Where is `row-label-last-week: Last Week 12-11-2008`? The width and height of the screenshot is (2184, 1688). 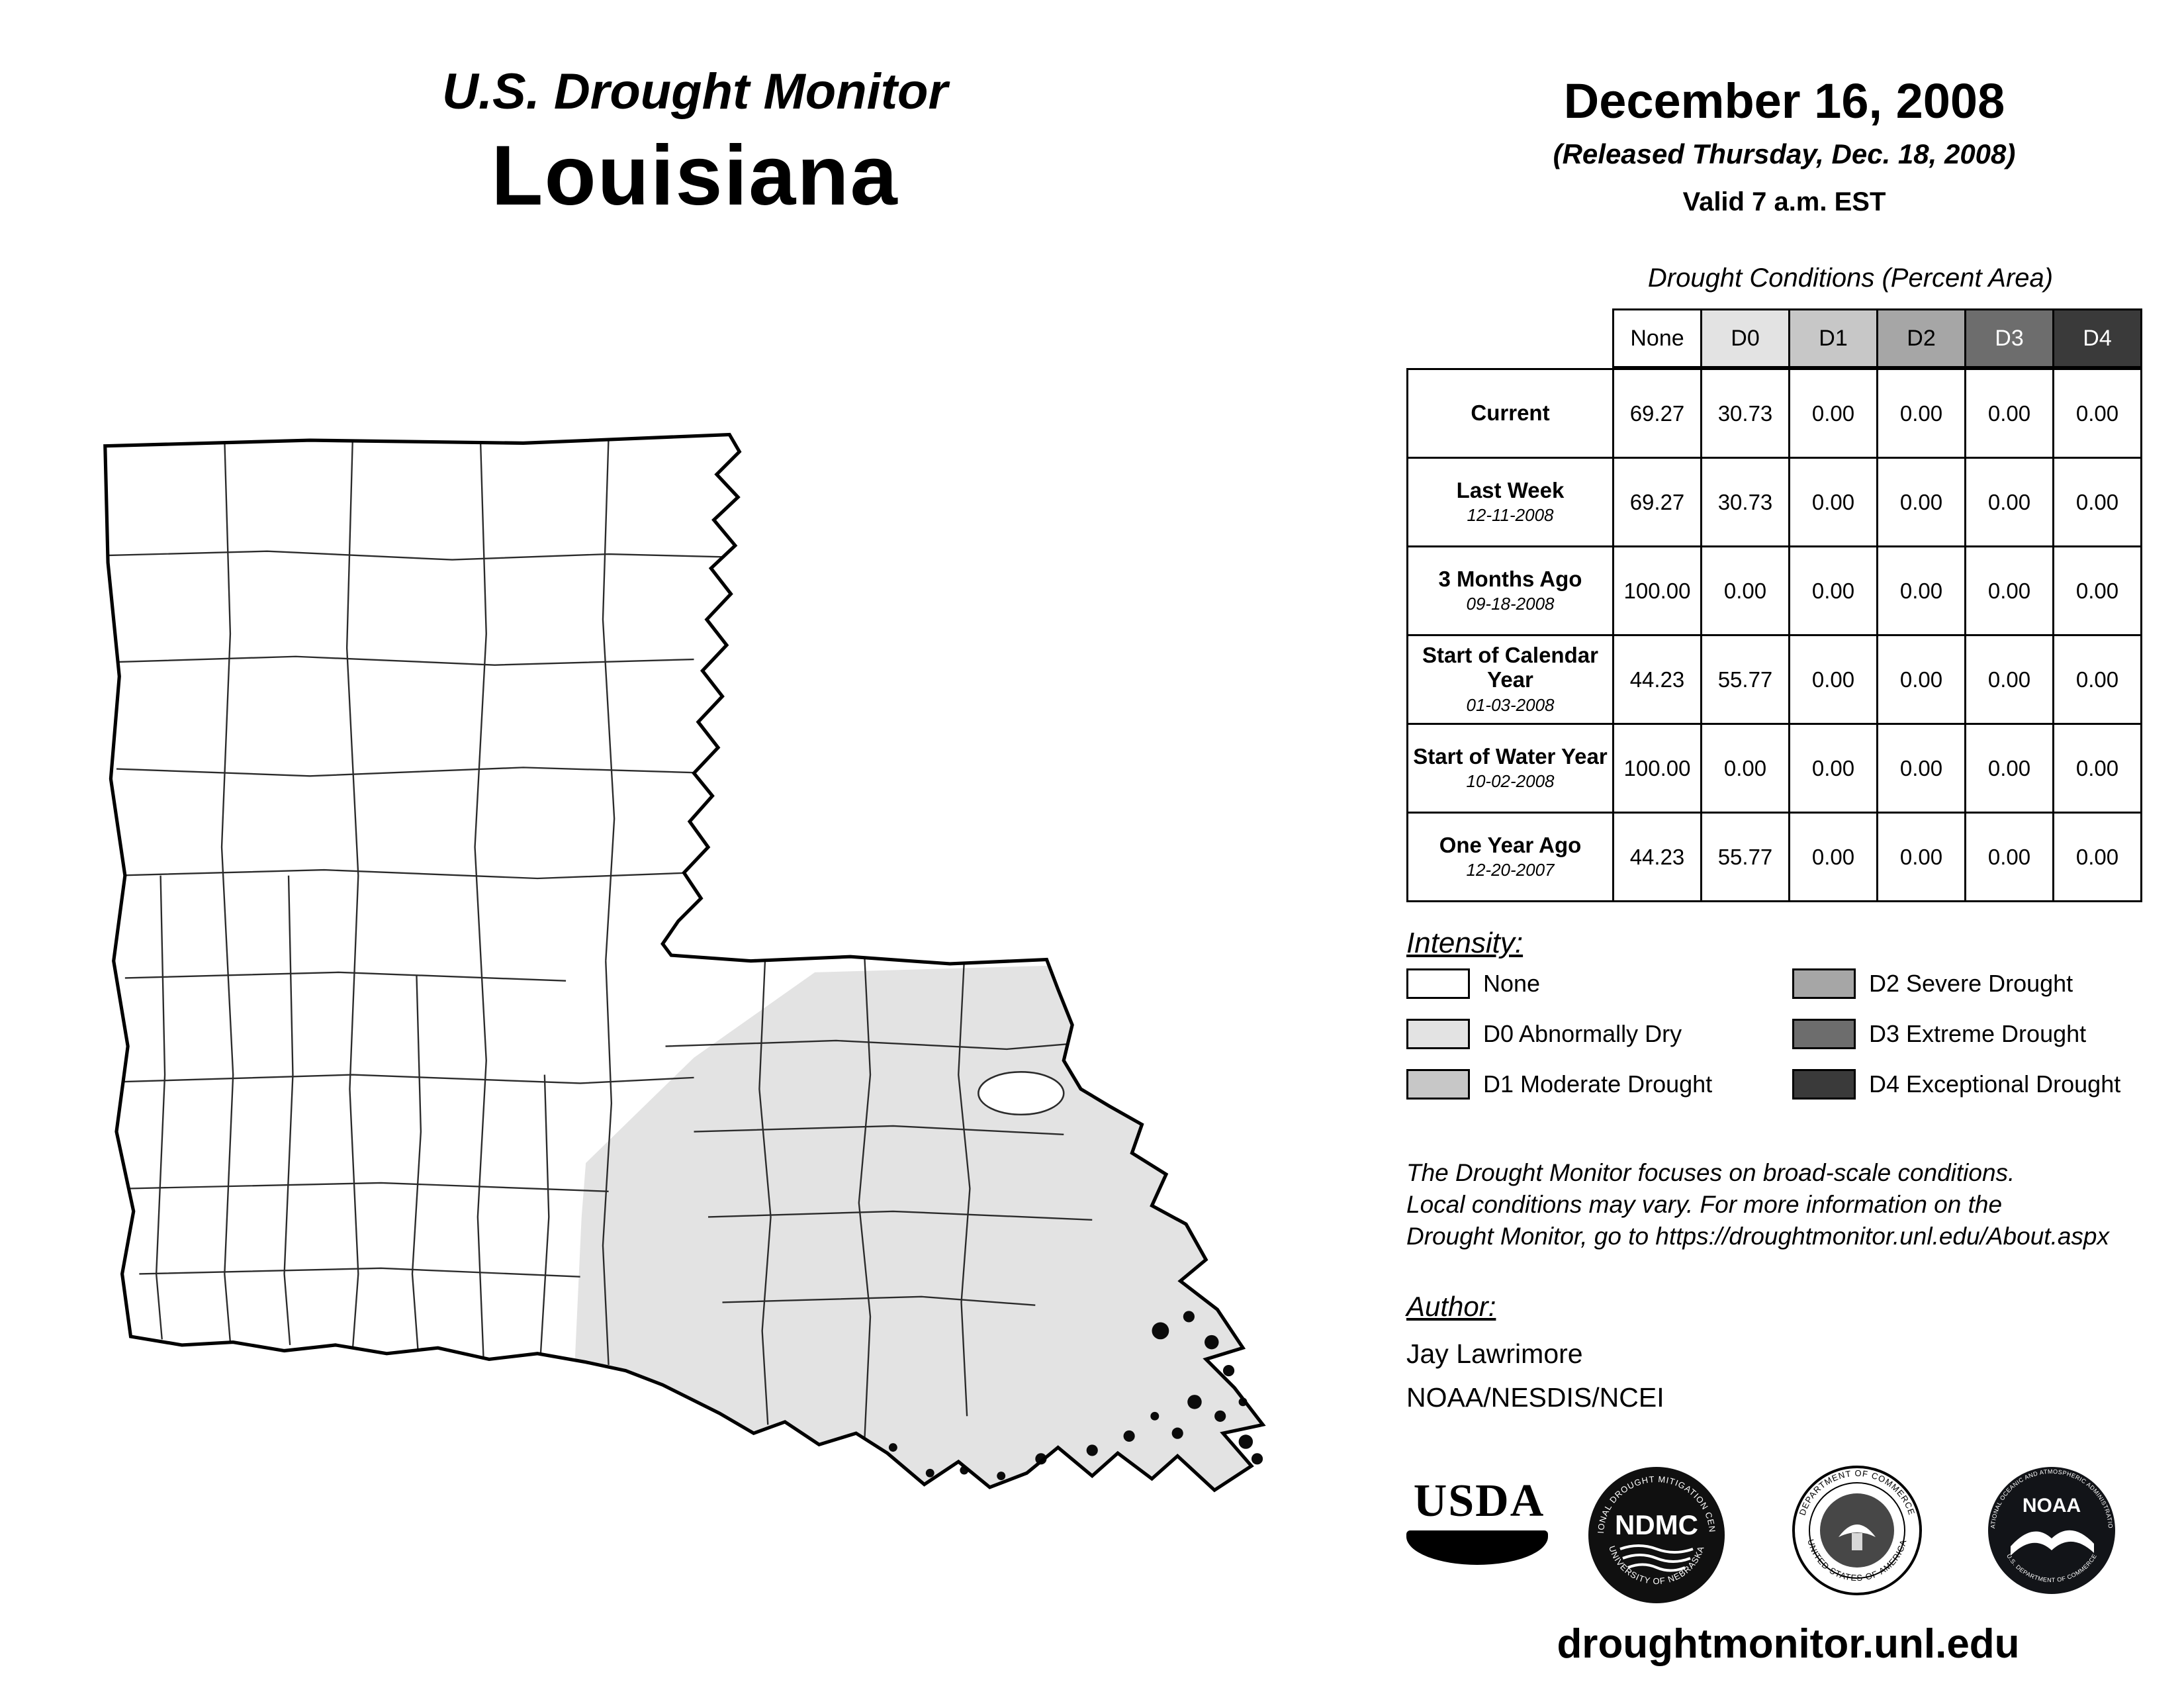
row-label-last-week: Last Week 12-11-2008 is located at coordinates (1510, 502).